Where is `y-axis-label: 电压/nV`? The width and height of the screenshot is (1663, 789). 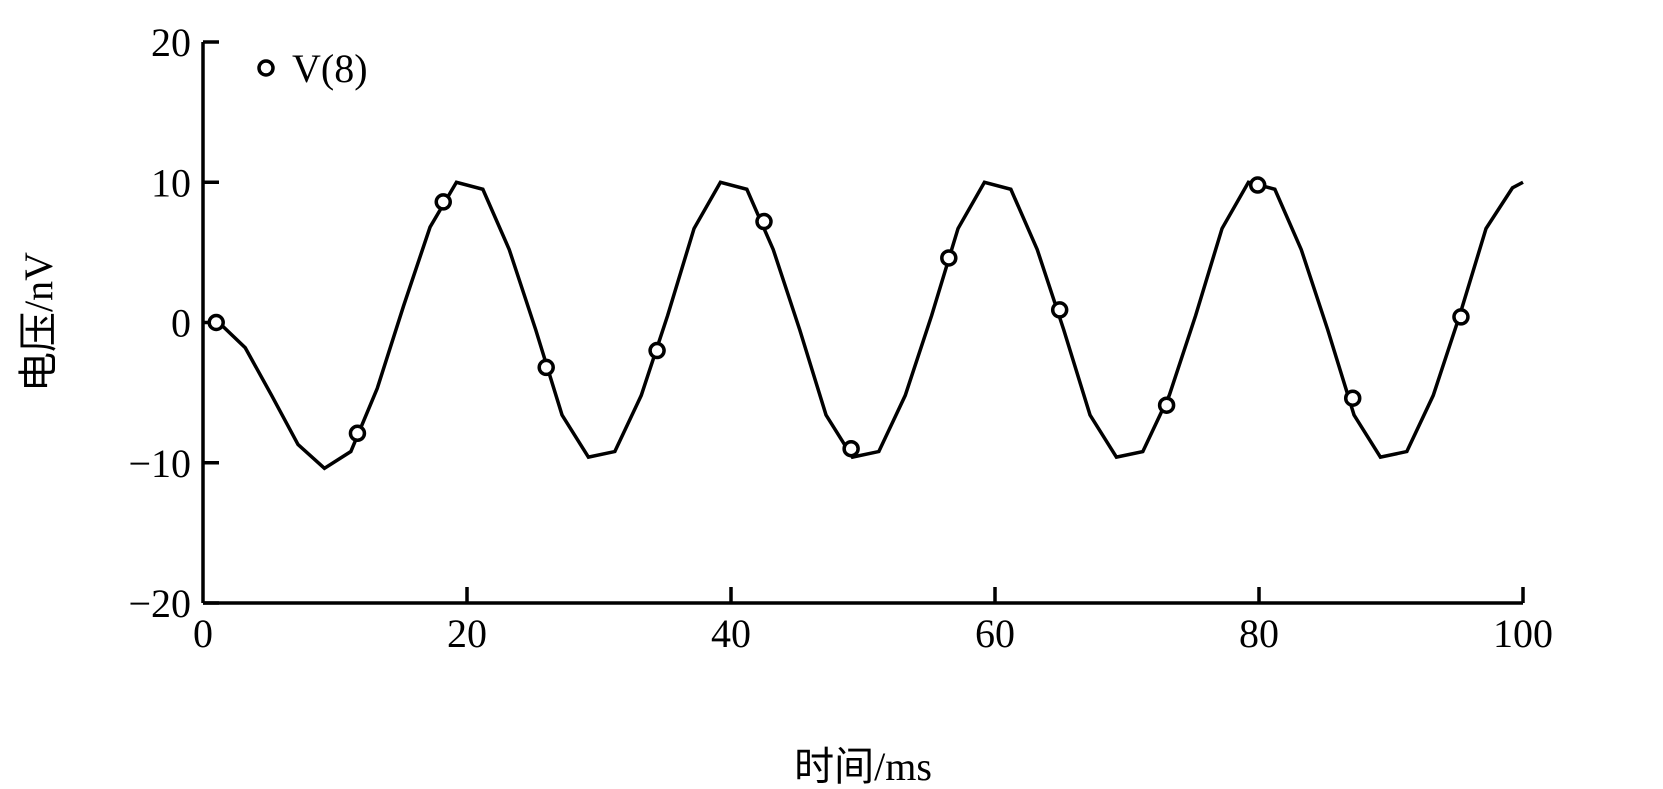
y-axis-label: 电压/nV is located at coordinates (38, 322).